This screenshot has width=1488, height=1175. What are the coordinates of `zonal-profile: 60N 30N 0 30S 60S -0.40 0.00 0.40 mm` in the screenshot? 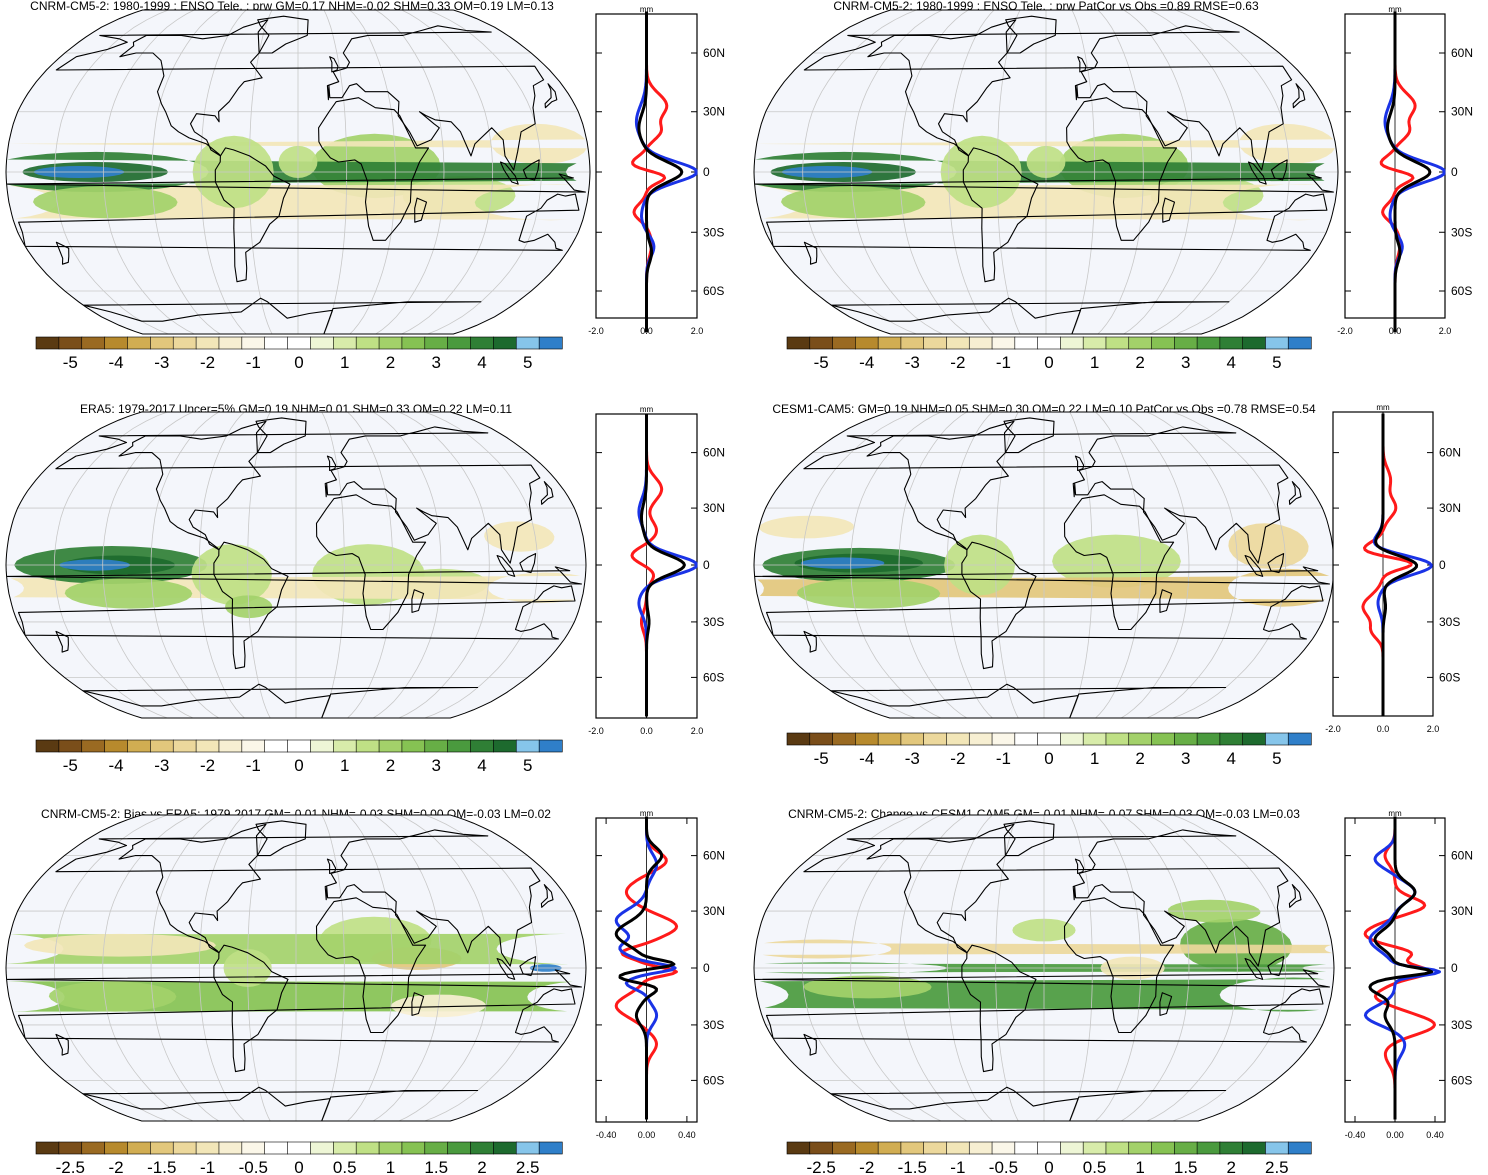 It's located at (1408, 974).